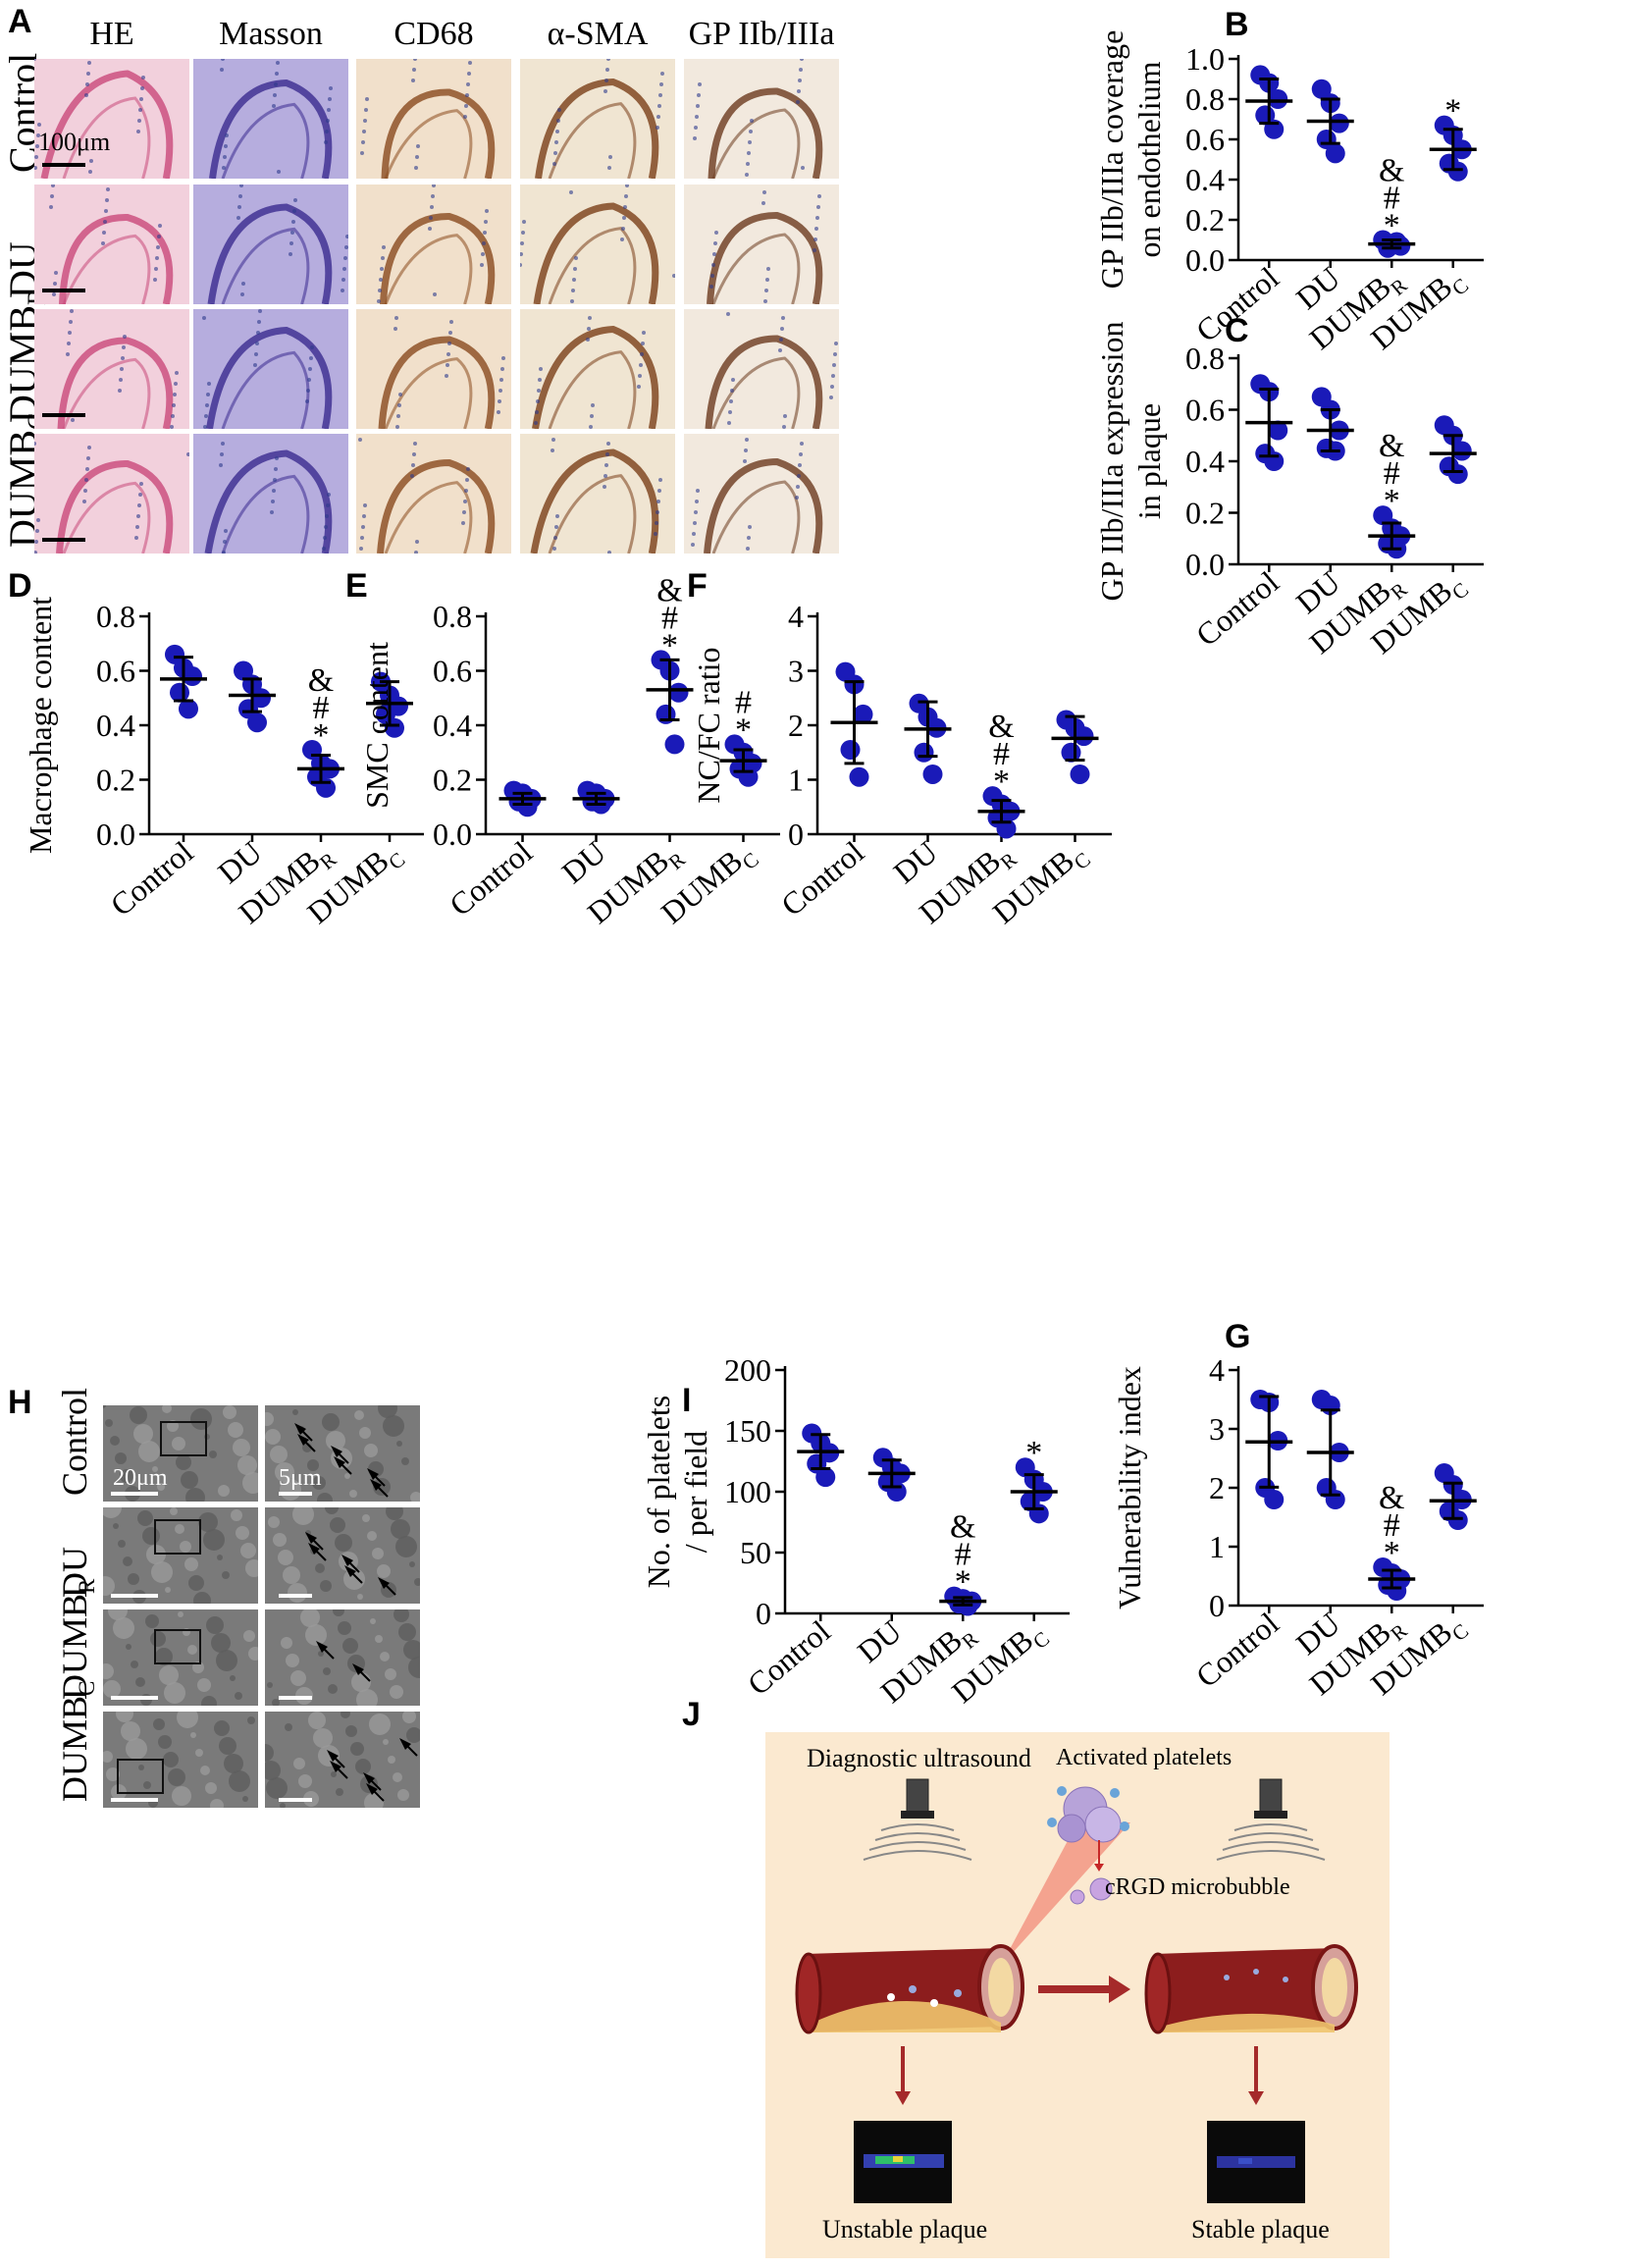 This screenshot has width=1626, height=2268. What do you see at coordinates (1149, 159) in the screenshot?
I see `y-axis-label: on endothelium` at bounding box center [1149, 159].